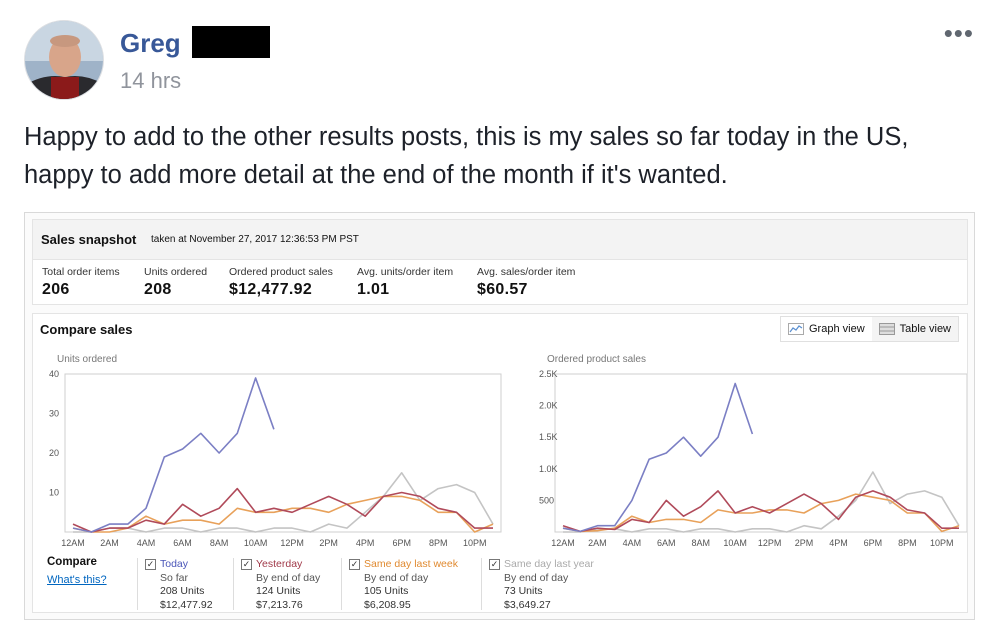  Describe the element at coordinates (175, 282) in the screenshot. I see `metric-units-ordered: Units ordered 208` at that location.